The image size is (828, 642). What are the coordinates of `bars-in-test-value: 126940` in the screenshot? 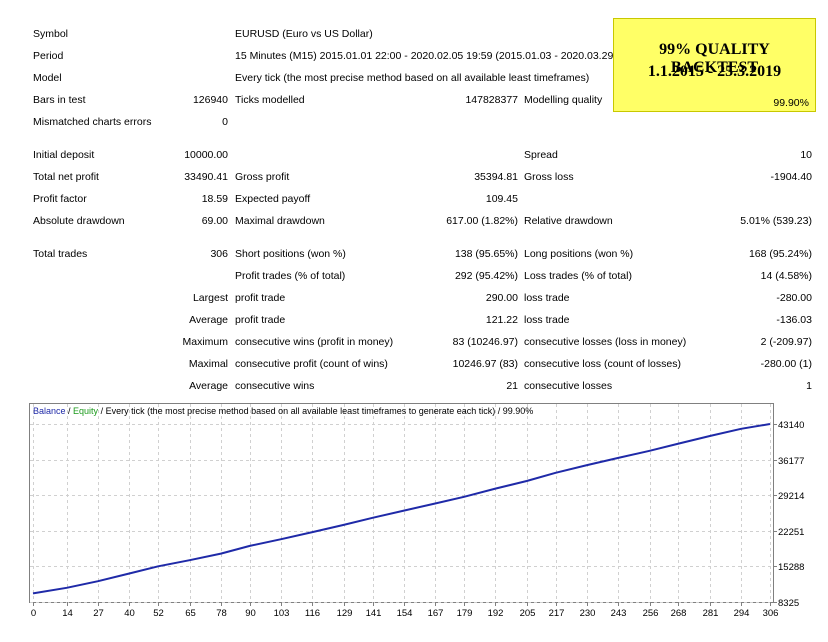 It's located at (210, 100).